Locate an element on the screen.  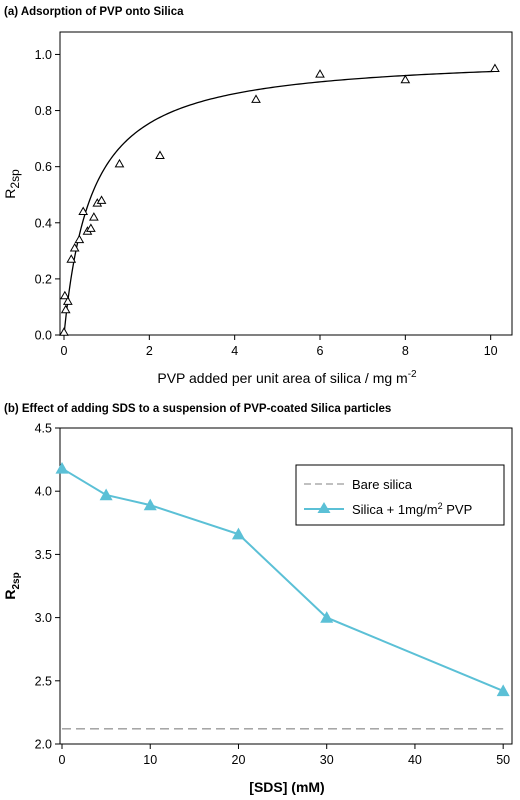
panel-b-y-label-main: R is located at coordinates (10, 595).